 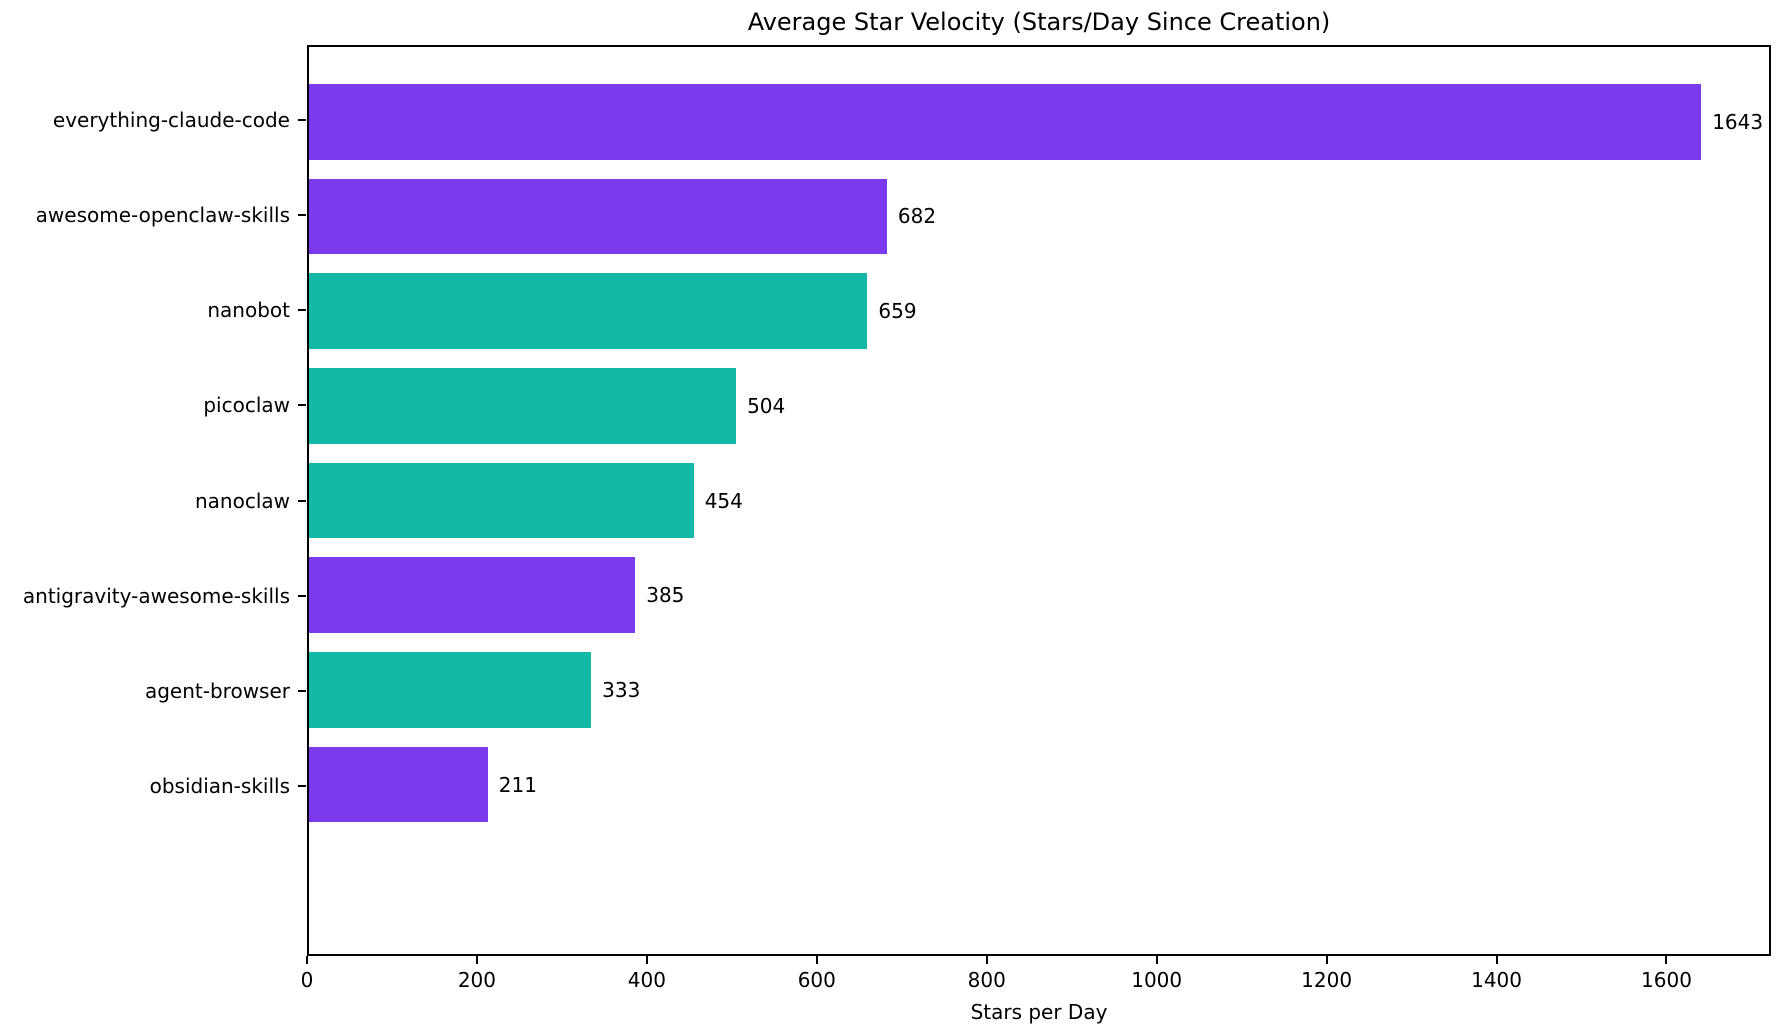 What do you see at coordinates (621, 689) in the screenshot?
I see `bar-value-label: 333` at bounding box center [621, 689].